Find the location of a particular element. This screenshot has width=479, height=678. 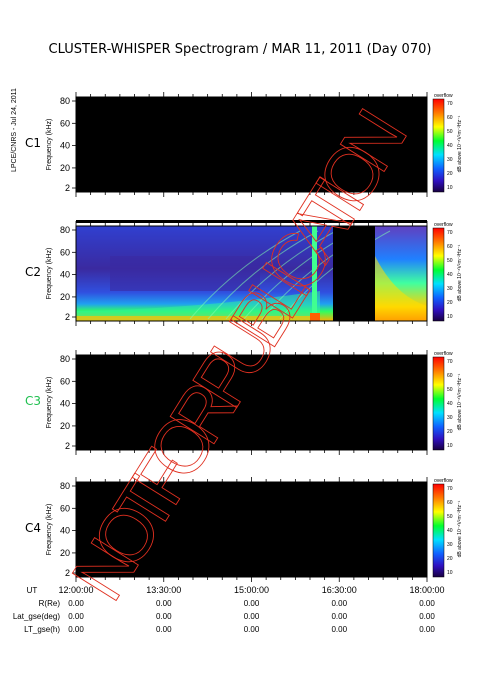

emission-arc is located at coordinates (245, 275).